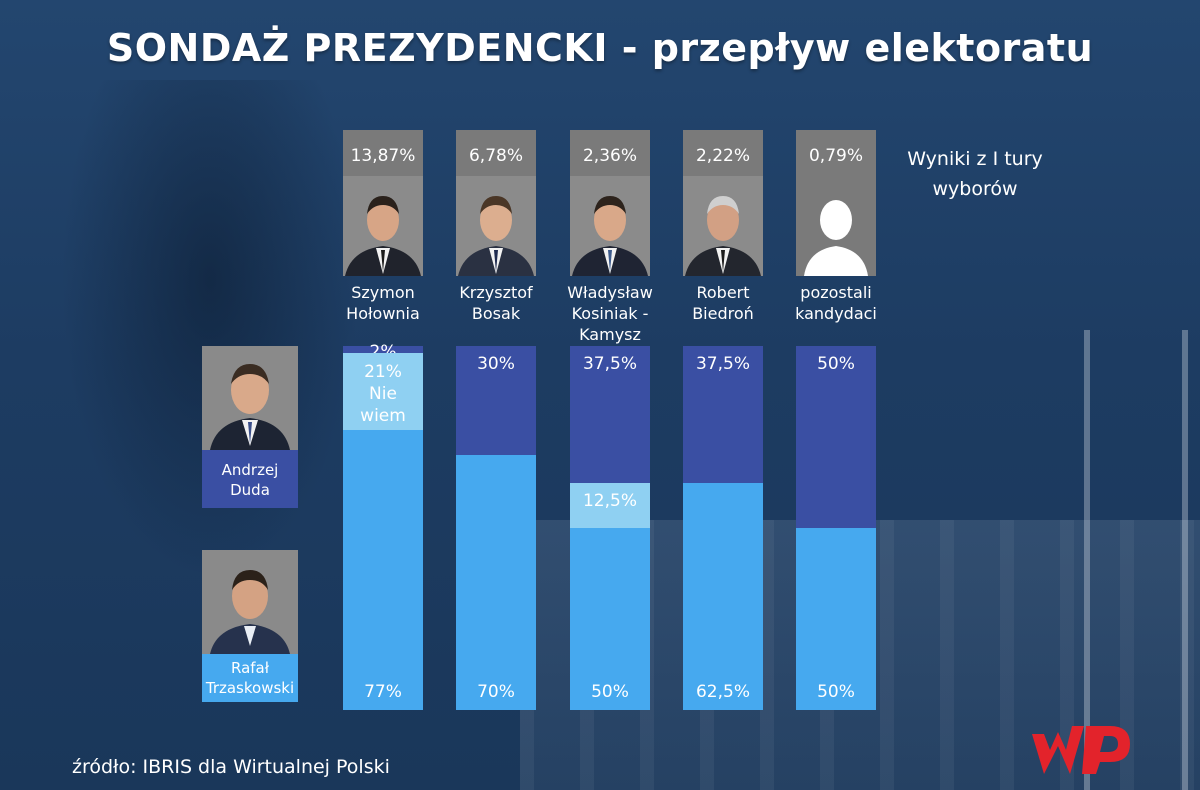  Describe the element at coordinates (610, 334) in the screenshot. I see `candidate-name-line: Kamysz` at that location.